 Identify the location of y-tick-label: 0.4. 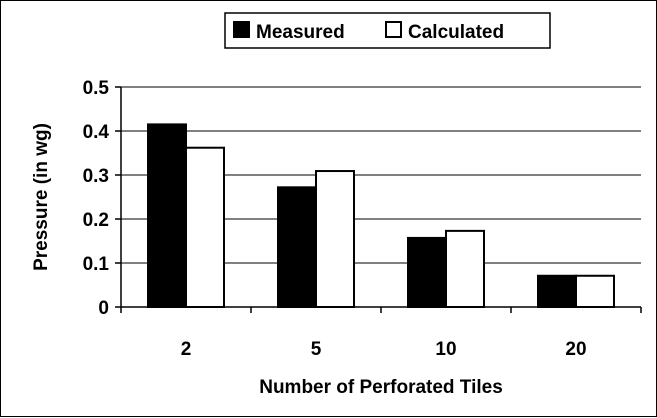
(96, 132).